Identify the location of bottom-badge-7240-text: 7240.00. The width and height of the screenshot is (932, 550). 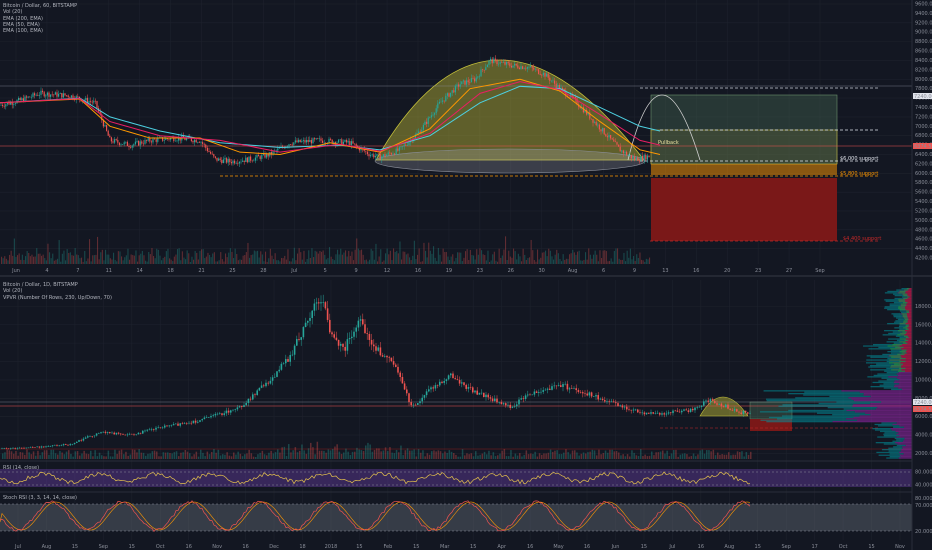
(923, 403).